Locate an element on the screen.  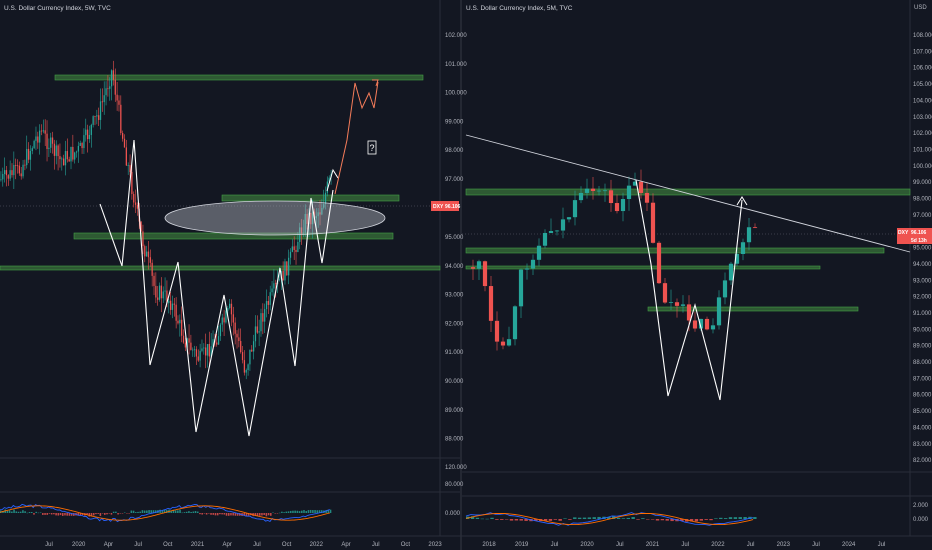
left-macd-indicator is located at coordinates (166, 513).